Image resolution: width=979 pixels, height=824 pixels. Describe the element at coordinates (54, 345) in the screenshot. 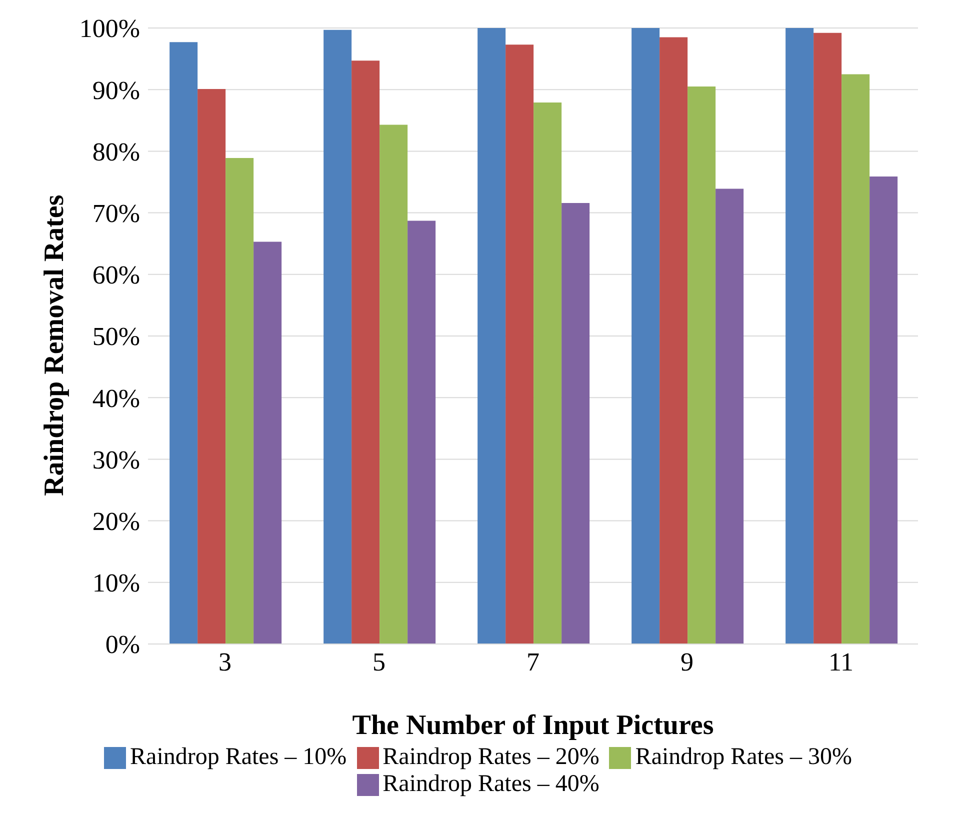

I see `y-axis-title: Raindrop Removal Rates` at that location.